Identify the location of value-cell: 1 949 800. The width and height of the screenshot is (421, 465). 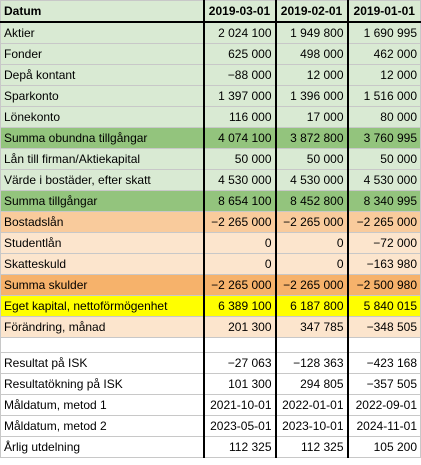
(311, 32).